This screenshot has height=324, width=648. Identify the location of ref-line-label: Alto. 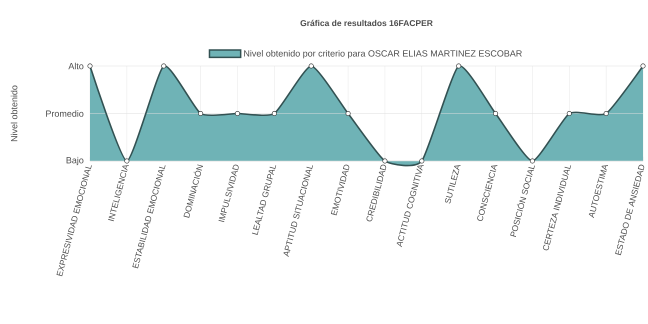
(76, 66).